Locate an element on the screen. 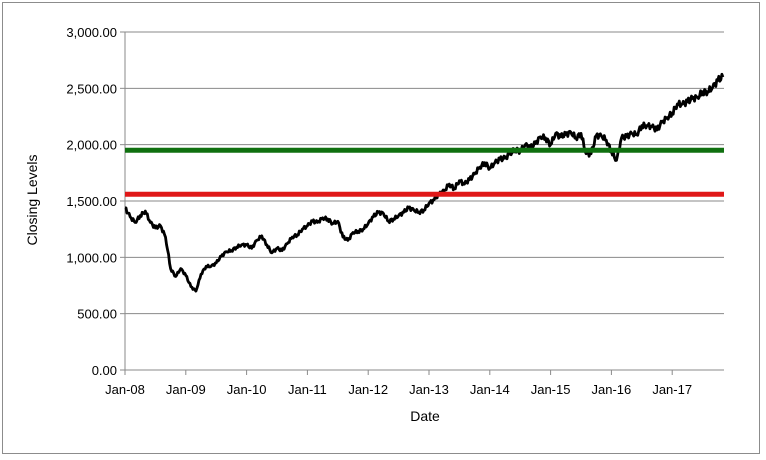 The height and width of the screenshot is (460, 766). x-tick-label: Jan-09 is located at coordinates (186, 389).